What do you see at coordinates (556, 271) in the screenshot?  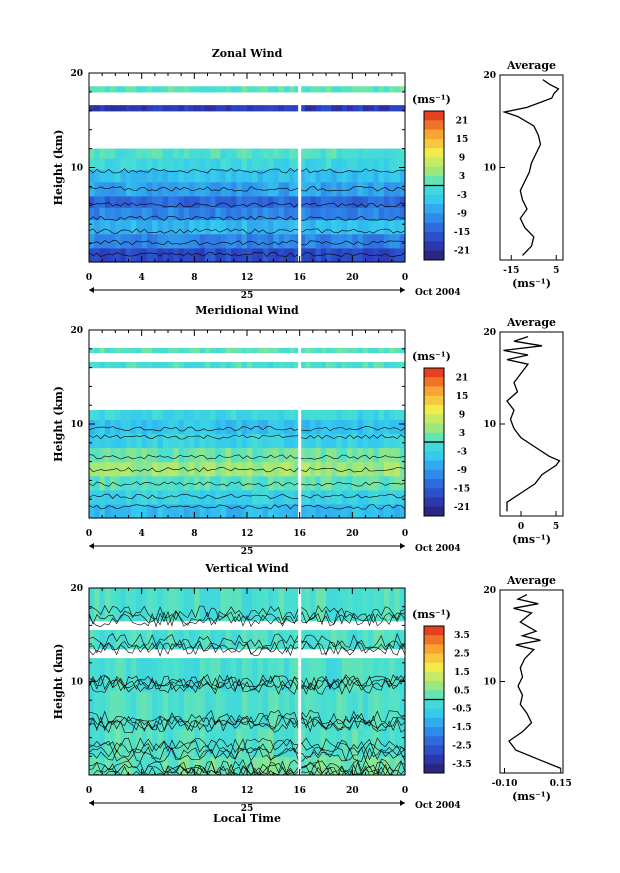 I see `average-x-tick-label: 5` at bounding box center [556, 271].